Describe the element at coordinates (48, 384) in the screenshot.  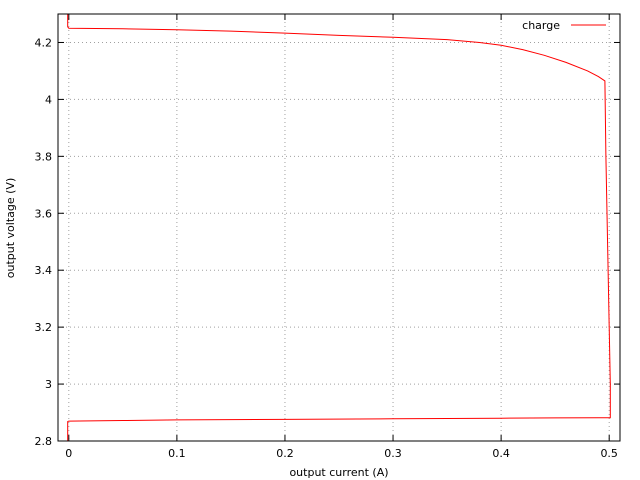
I see `y-tick-label: 3` at that location.